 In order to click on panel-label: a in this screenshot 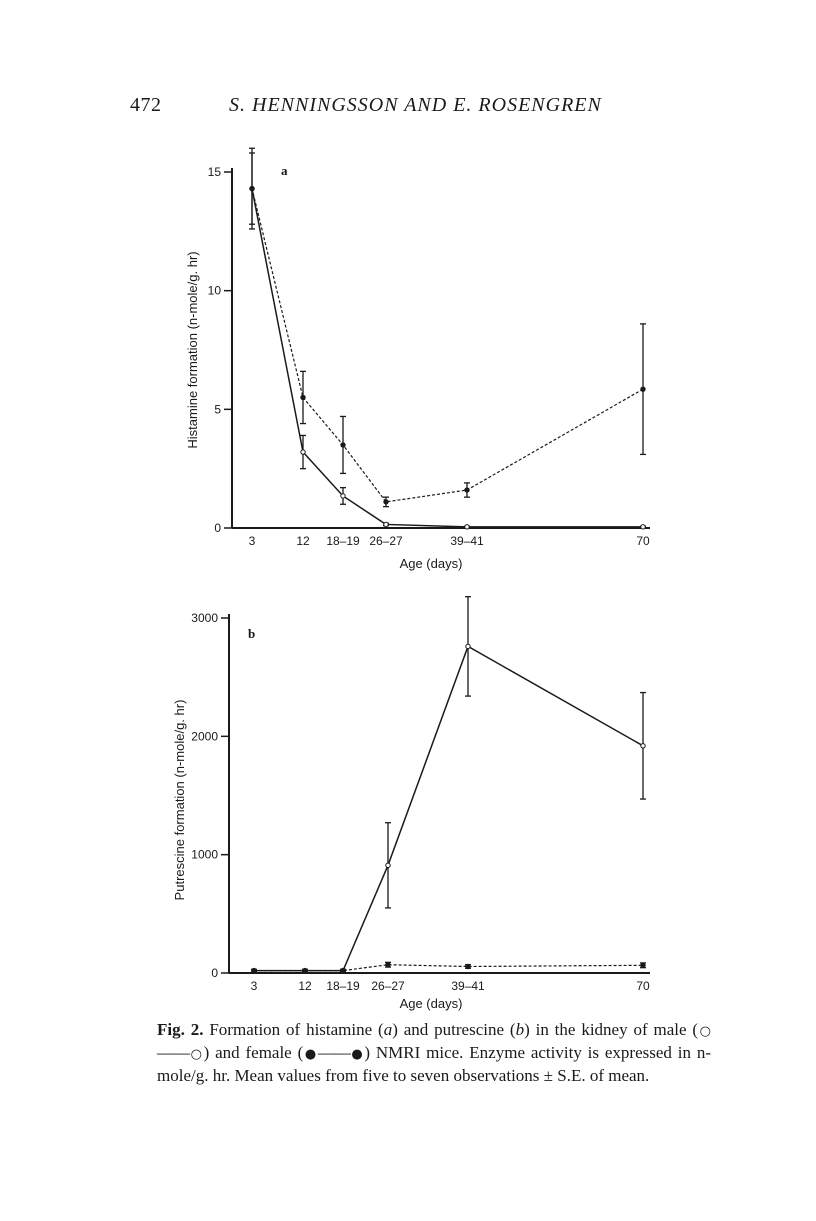, I will do `click(284, 170)`.